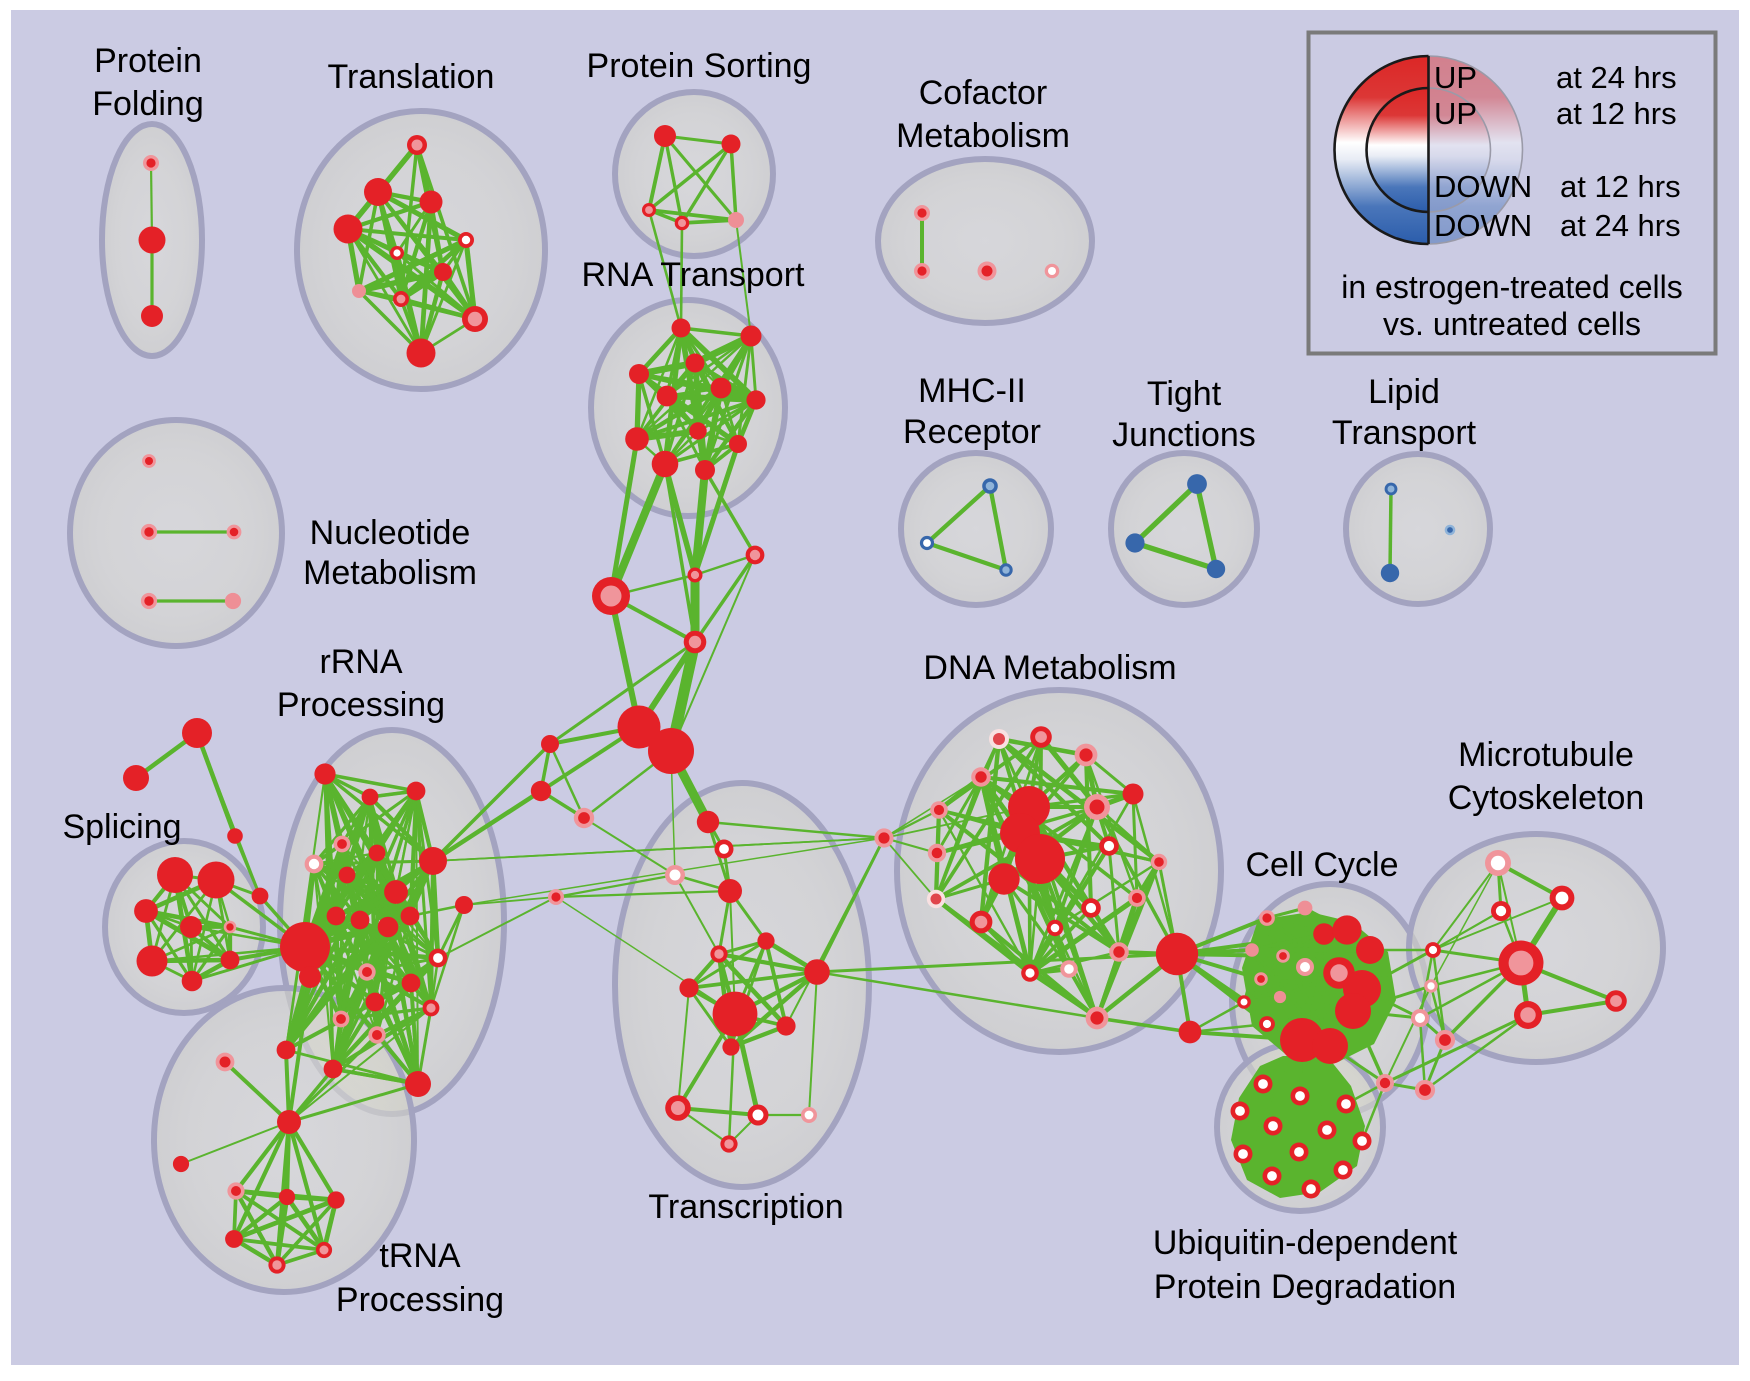 This screenshot has width=1750, height=1381. I want to click on svg-text: in estrogen-treated cells, so click(1512, 287).